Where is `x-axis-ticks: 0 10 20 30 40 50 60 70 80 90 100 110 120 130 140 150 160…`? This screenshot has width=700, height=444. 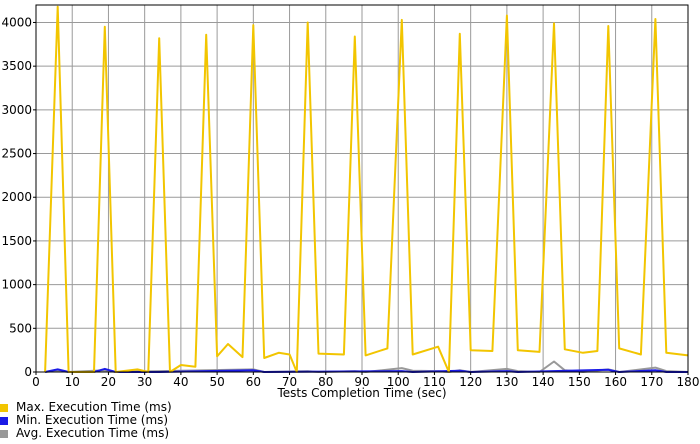
x-axis-ticks: 0 10 20 30 40 50 60 70 80 90 100 110 120 130 140 150 160… is located at coordinates (365, 380).